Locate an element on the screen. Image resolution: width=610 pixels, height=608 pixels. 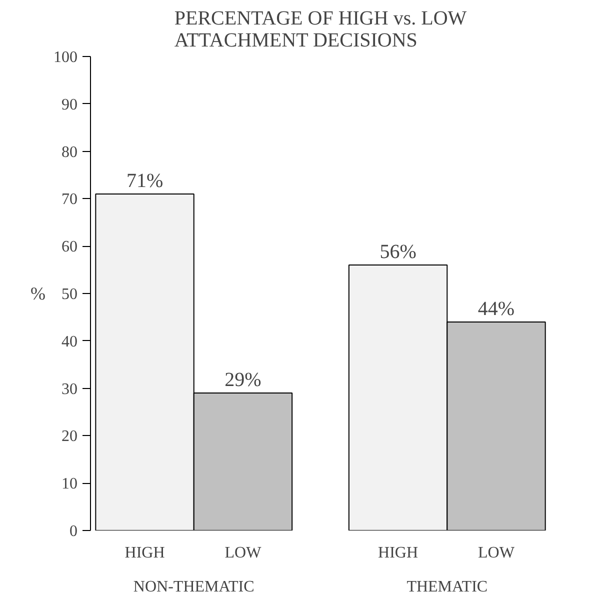
y-tick-label: 0 is located at coordinates (74, 531).